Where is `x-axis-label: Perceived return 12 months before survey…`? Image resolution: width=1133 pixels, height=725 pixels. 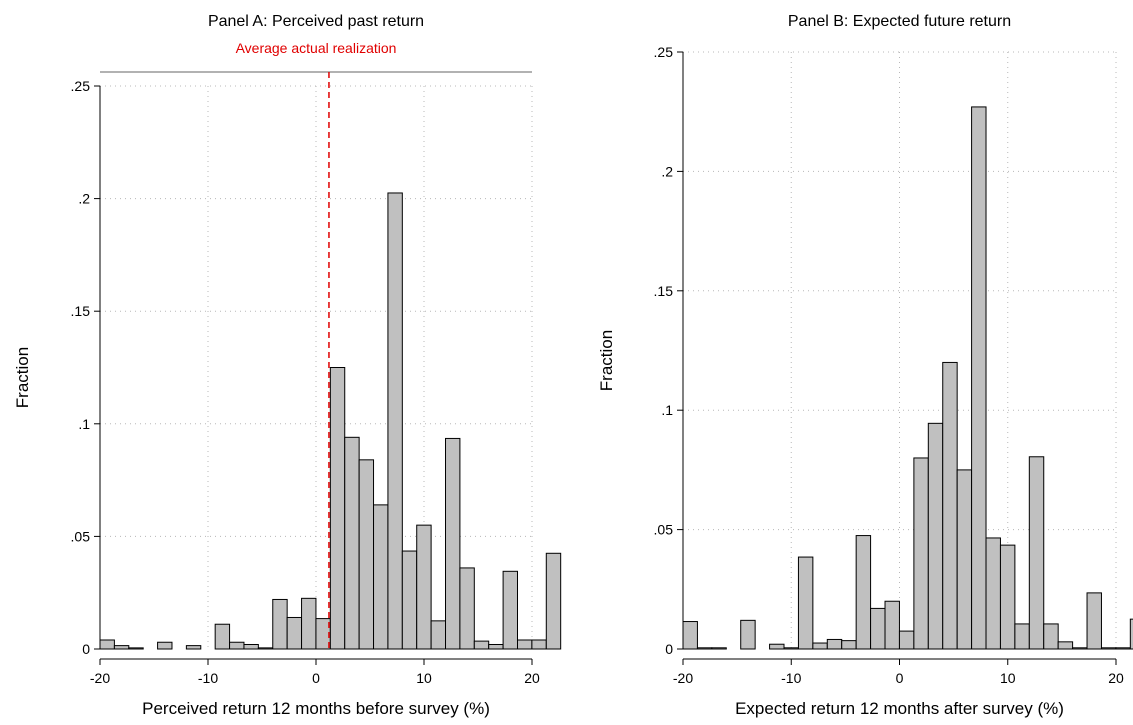
x-axis-label: Perceived return 12 months before survey… is located at coordinates (316, 708).